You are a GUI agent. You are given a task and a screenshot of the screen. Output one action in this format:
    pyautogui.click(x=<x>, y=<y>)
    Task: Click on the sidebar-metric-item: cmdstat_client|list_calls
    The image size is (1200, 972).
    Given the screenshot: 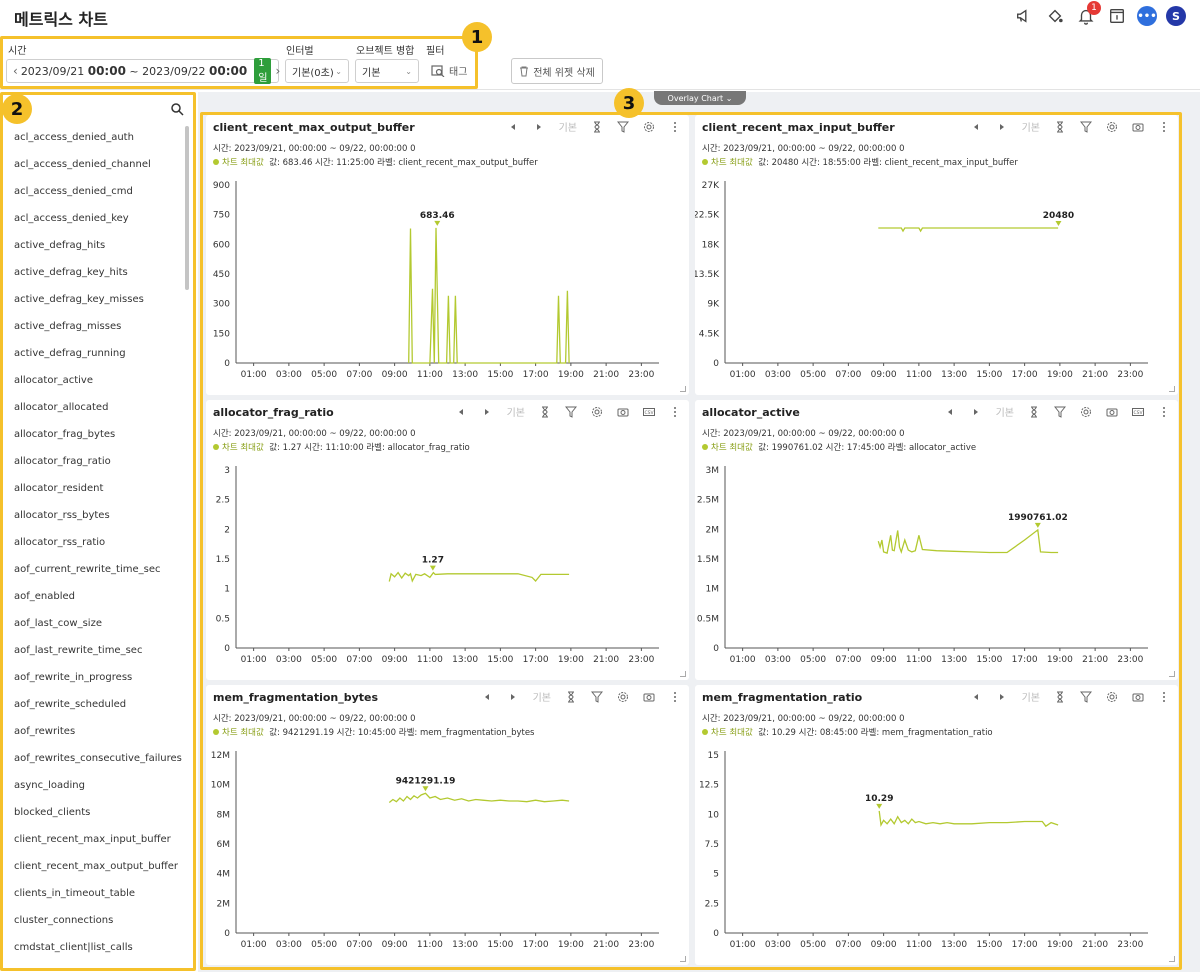 What is the action you would take?
    pyautogui.click(x=73, y=947)
    